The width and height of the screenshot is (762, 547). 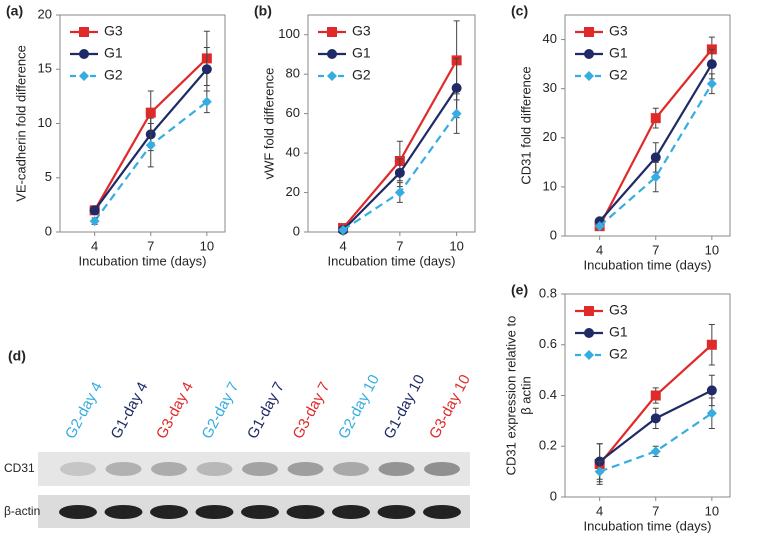 I want to click on y-tick-label: 30, so click(x=550, y=87).